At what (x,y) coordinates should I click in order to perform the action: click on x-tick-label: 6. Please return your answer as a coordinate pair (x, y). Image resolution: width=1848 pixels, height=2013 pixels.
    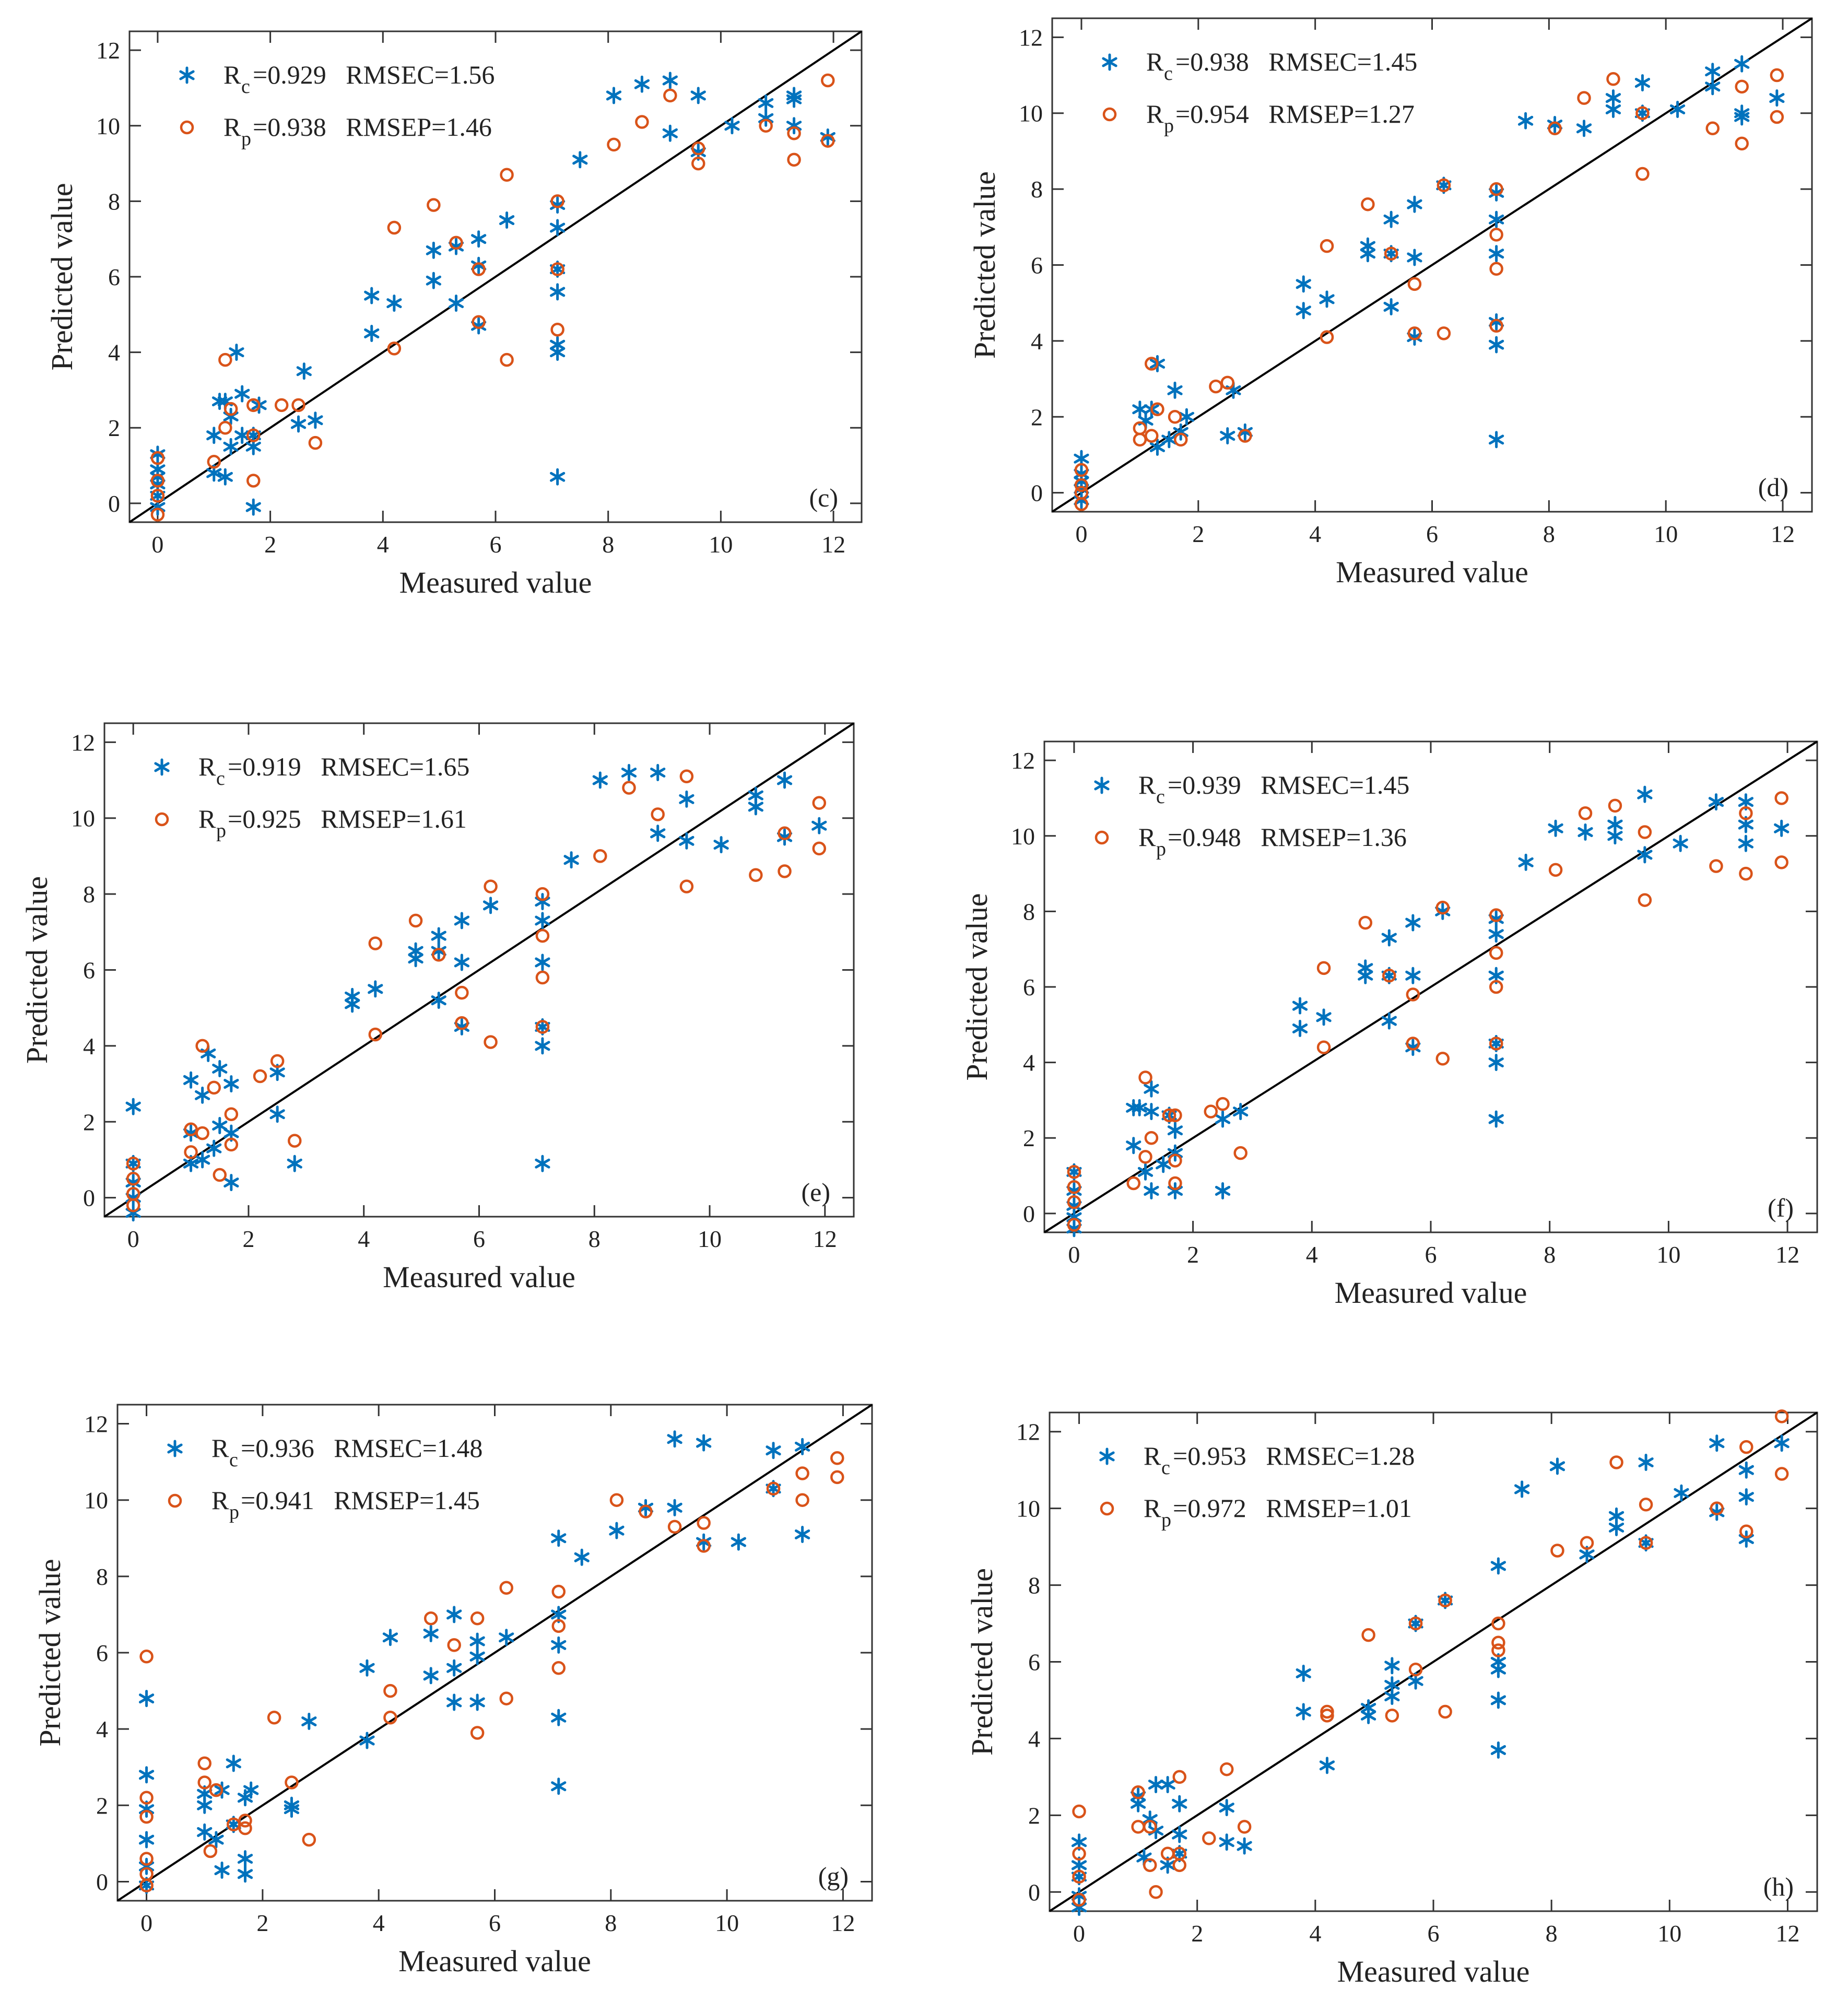
    Looking at the image, I should click on (495, 1923).